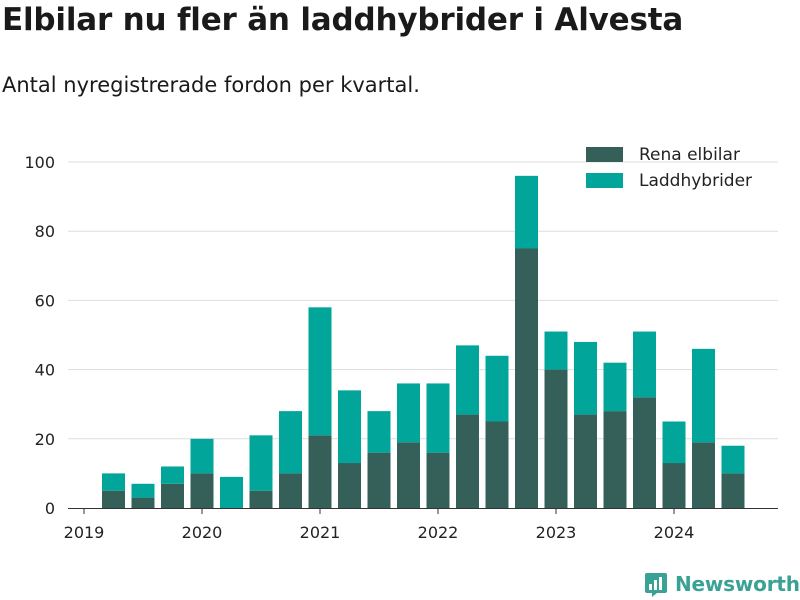 Image resolution: width=800 pixels, height=600 pixels. I want to click on chart-subtitle: Antal nyregistrerade fordon per kvartal., so click(211, 85).